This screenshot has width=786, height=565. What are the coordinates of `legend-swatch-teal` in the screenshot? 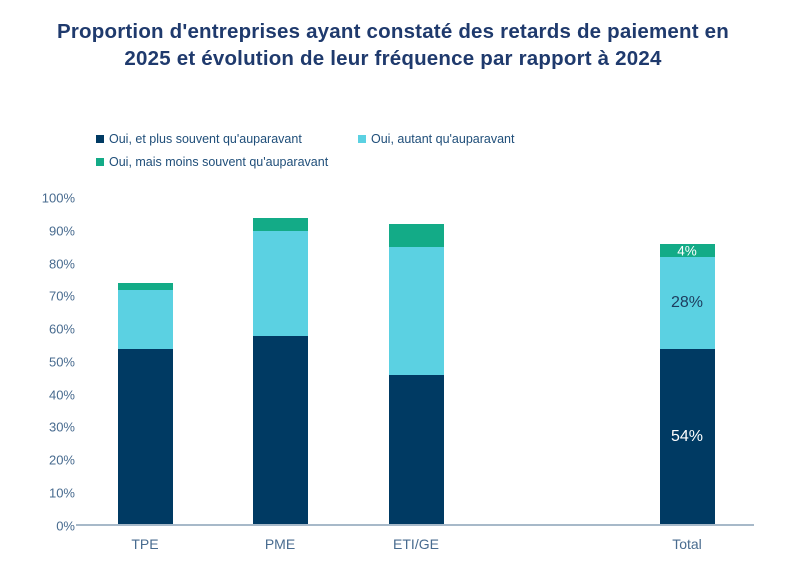 It's located at (362, 139).